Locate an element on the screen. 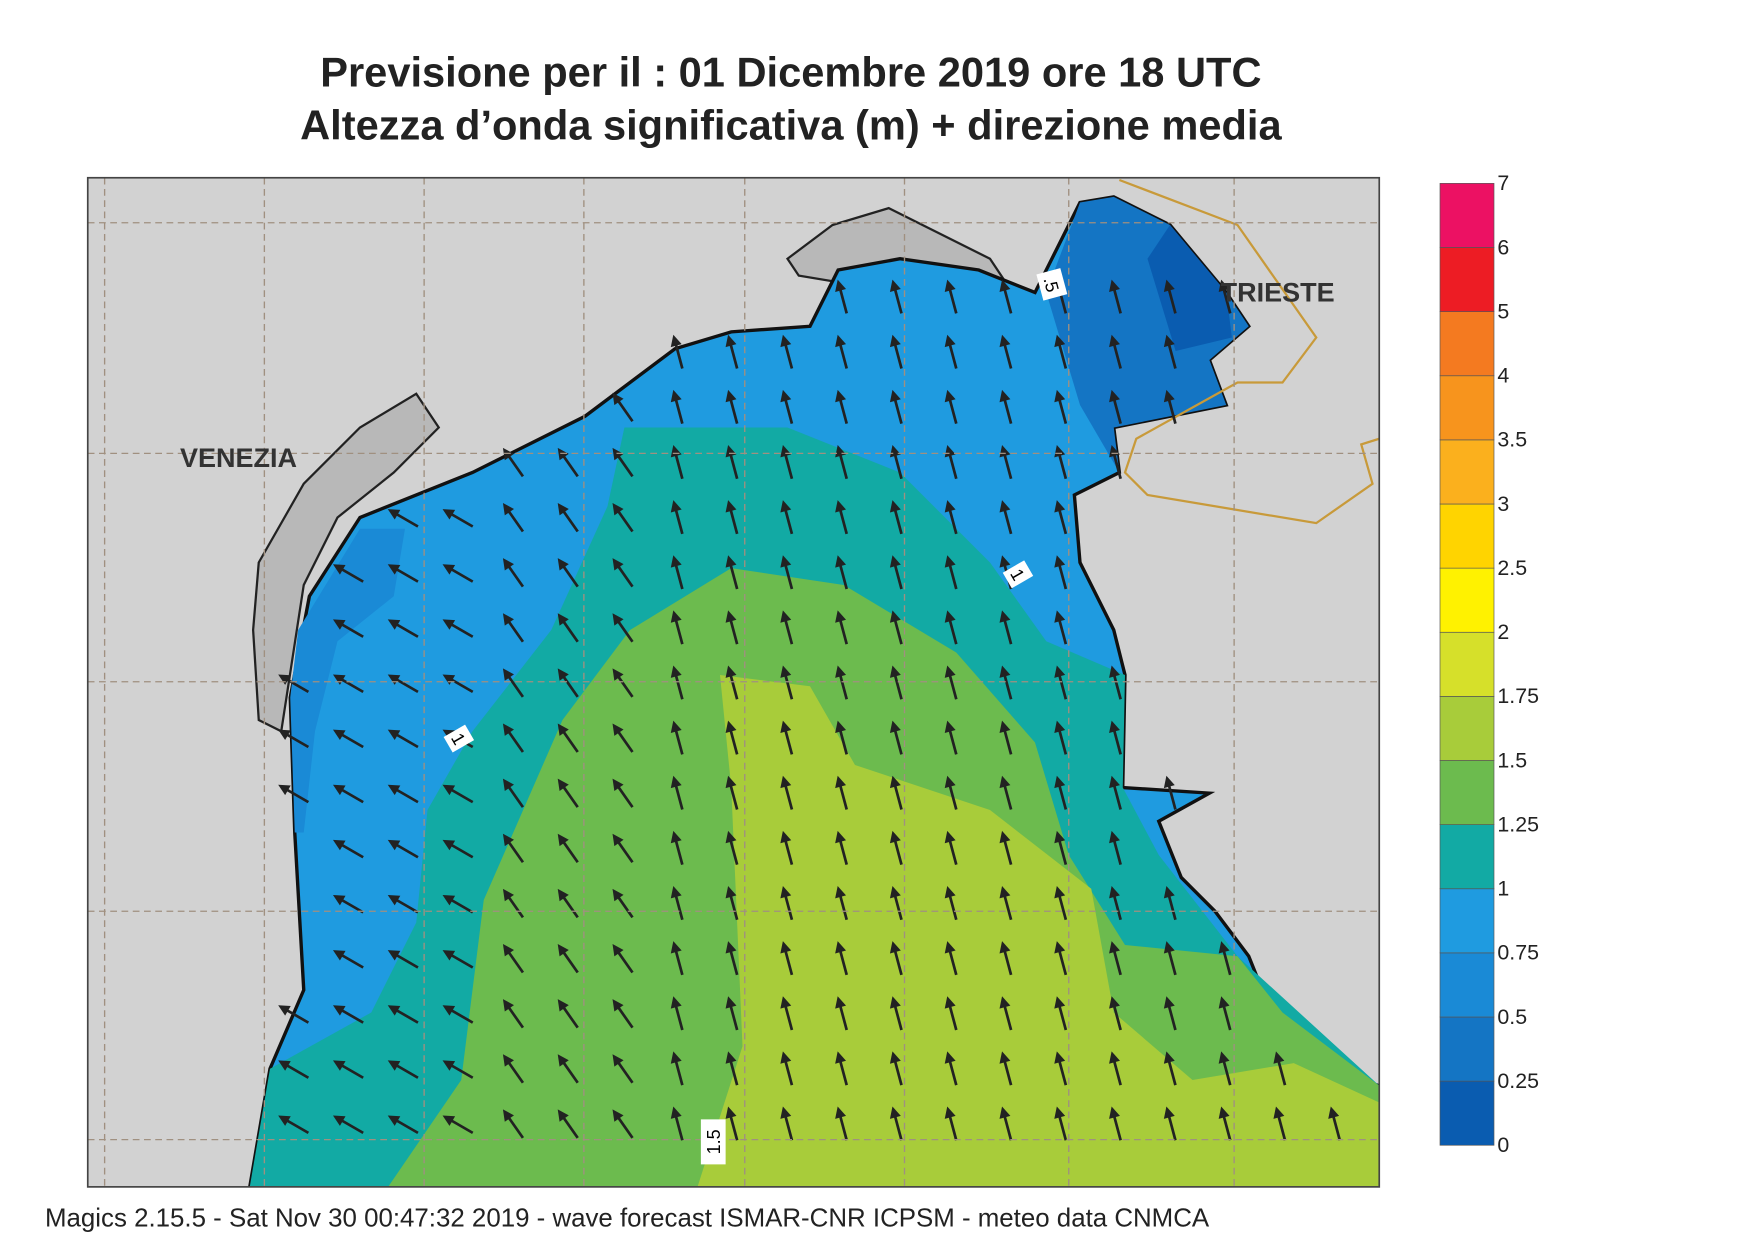 Image resolution: width=1755 pixels, height=1242 pixels. colorbar-label: 1.5 is located at coordinates (1512, 760).